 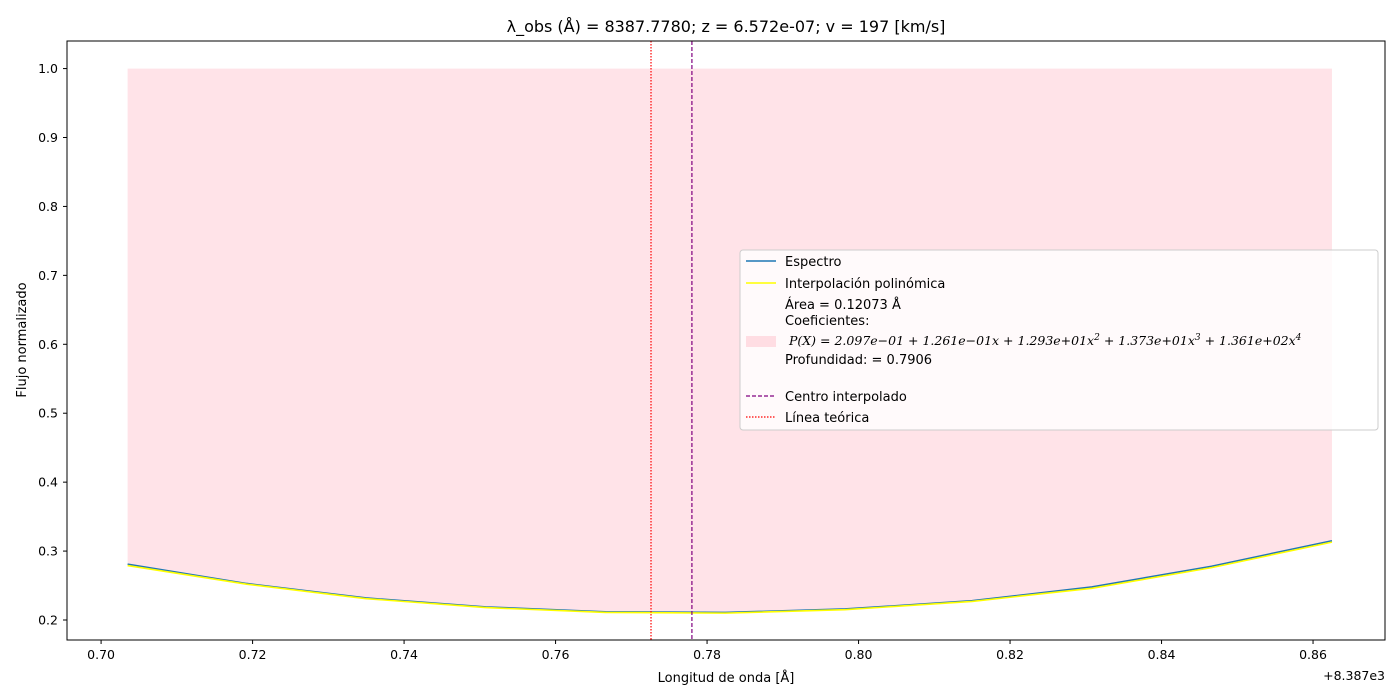 I want to click on legend-box, so click(x=1059, y=340).